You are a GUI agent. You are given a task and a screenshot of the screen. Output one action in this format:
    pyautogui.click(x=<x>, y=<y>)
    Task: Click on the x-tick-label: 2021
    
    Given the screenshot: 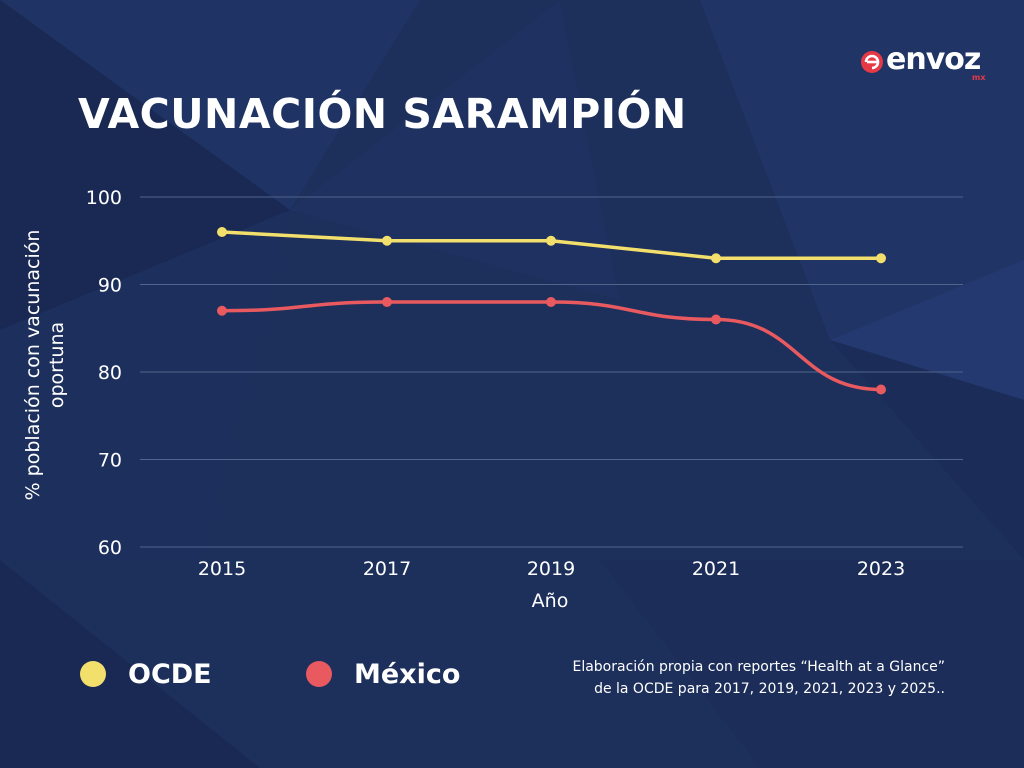 What is the action you would take?
    pyautogui.click(x=716, y=569)
    